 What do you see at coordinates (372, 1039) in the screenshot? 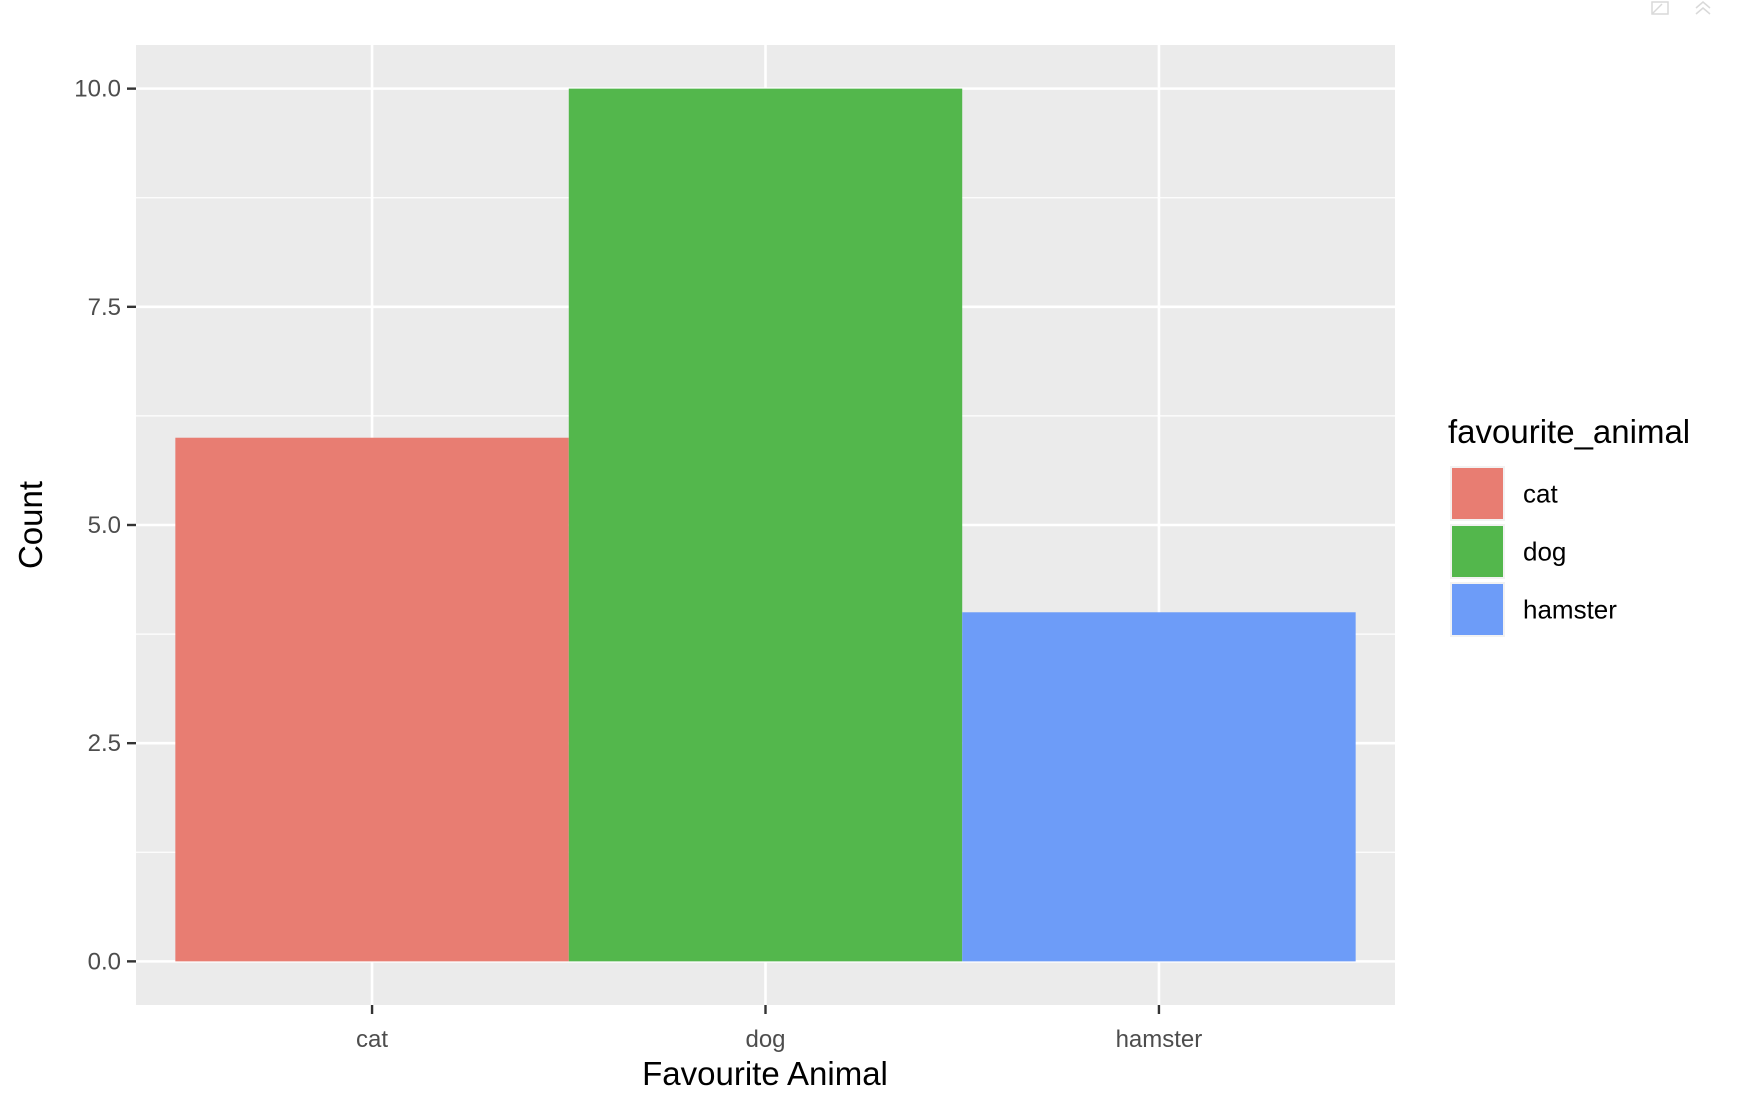
I see `x-tick-label: cat` at bounding box center [372, 1039].